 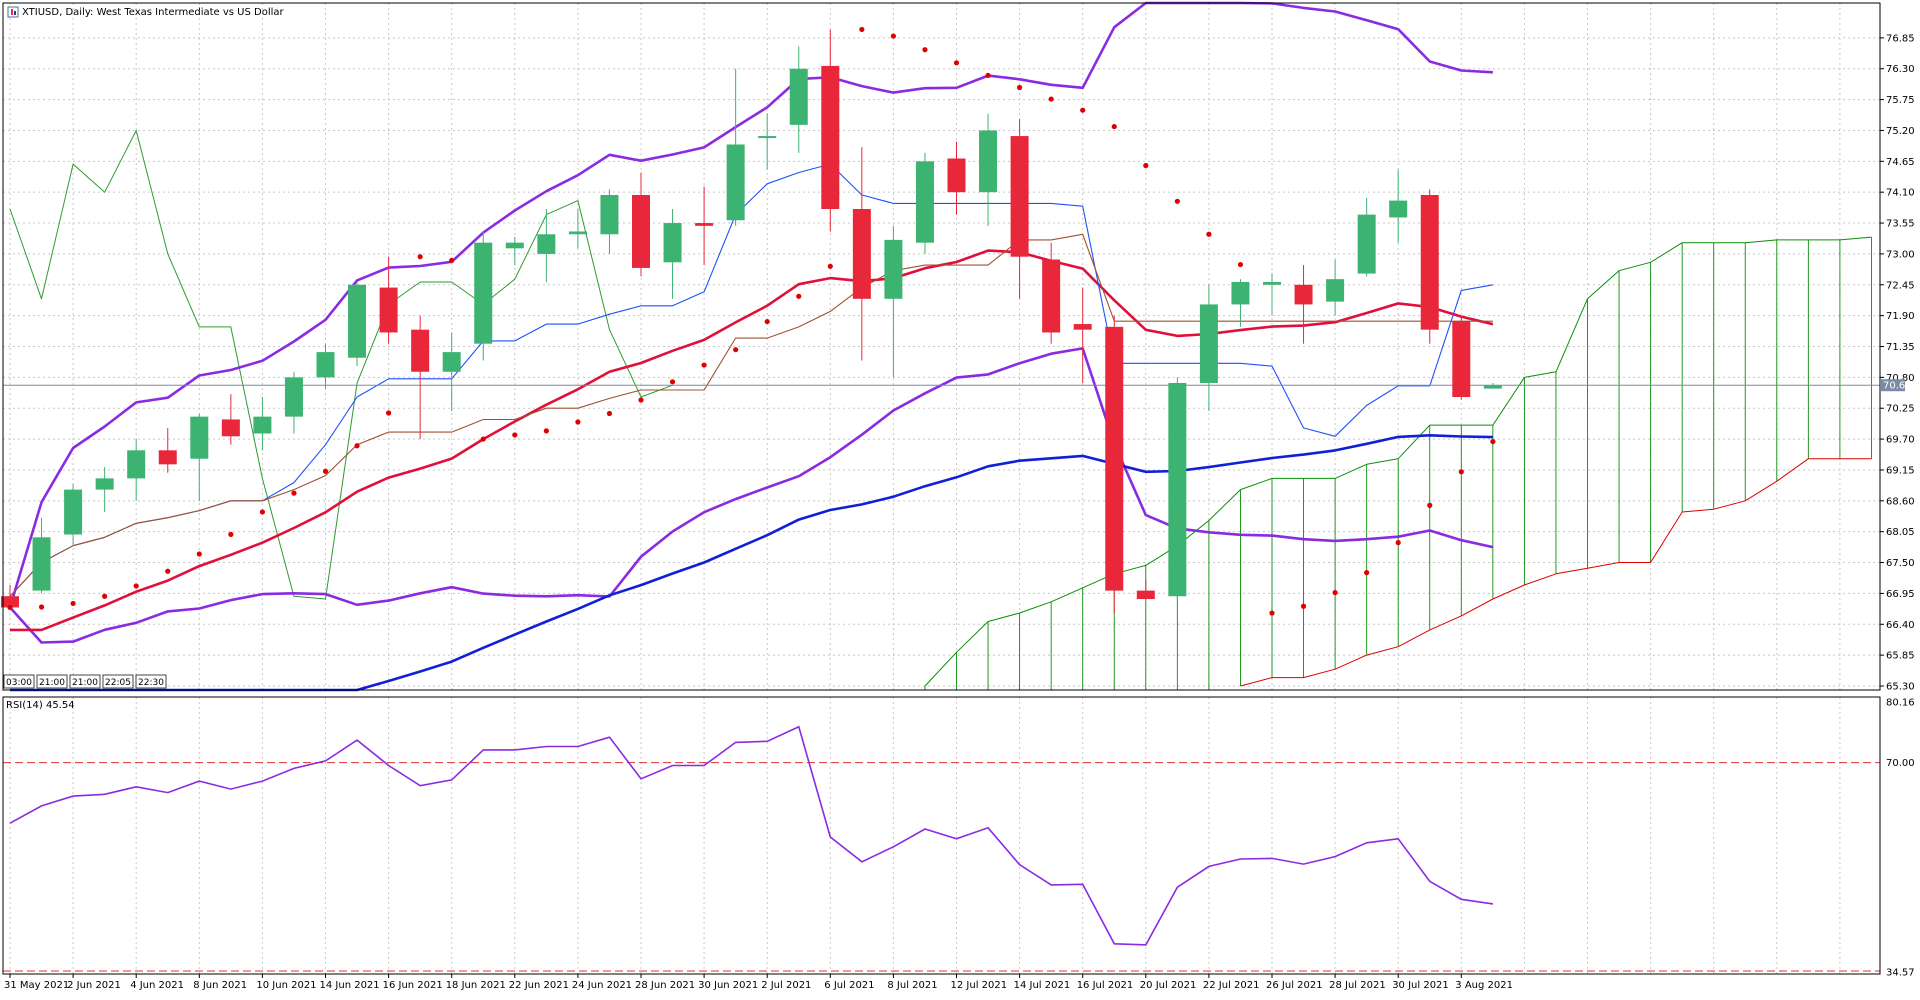 What do you see at coordinates (1900, 656) in the screenshot?
I see `y-tick-label: 65.85` at bounding box center [1900, 656].